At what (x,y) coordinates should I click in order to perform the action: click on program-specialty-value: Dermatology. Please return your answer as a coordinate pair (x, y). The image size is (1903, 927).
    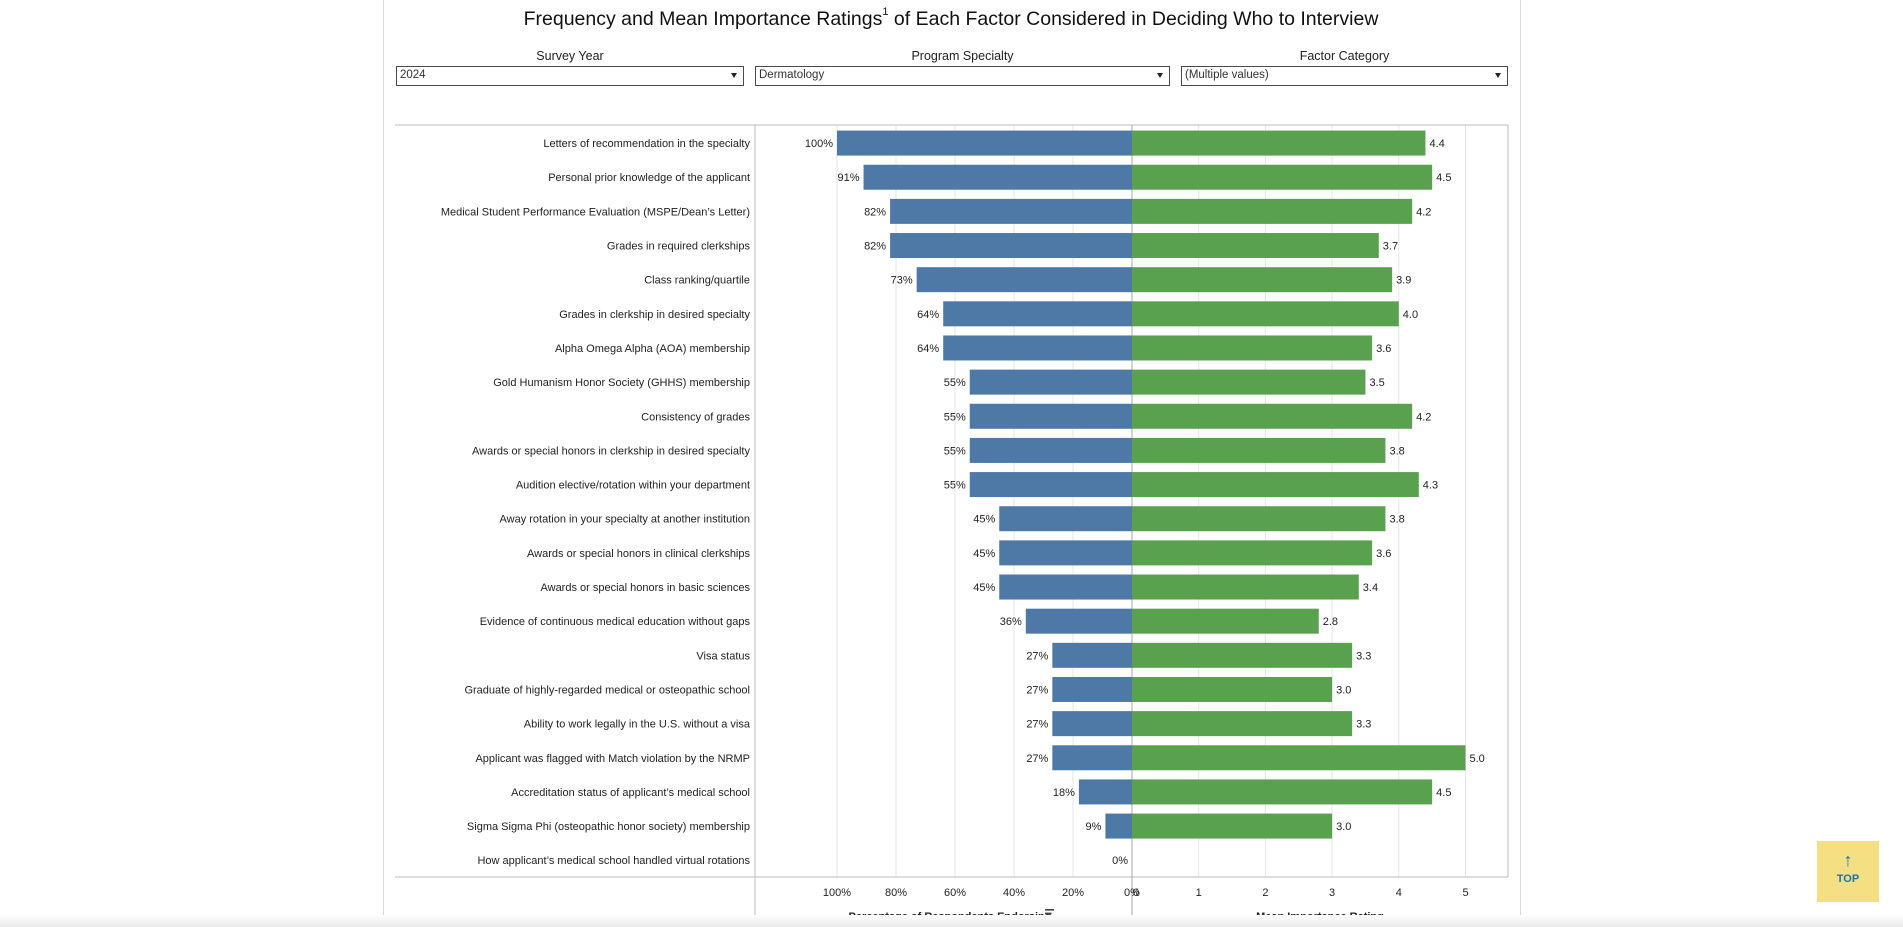
    Looking at the image, I should click on (792, 75).